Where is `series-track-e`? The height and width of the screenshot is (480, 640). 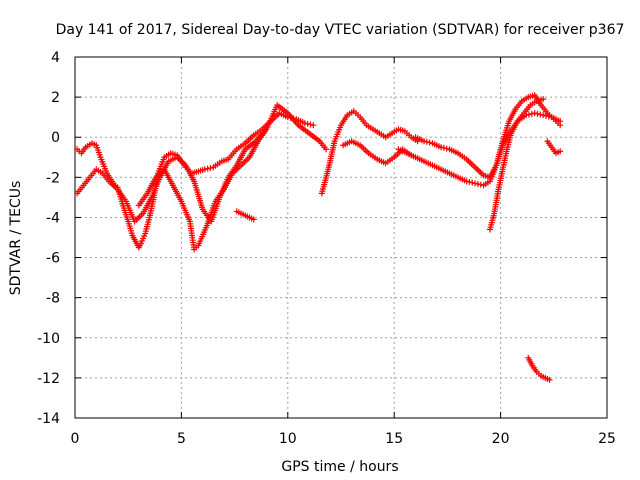 series-track-e is located at coordinates (369, 152).